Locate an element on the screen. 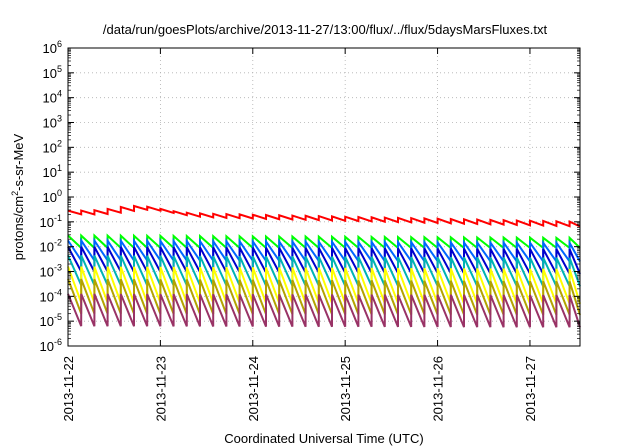  y-tick-label: 10⁻¹ is located at coordinates (51, 221).